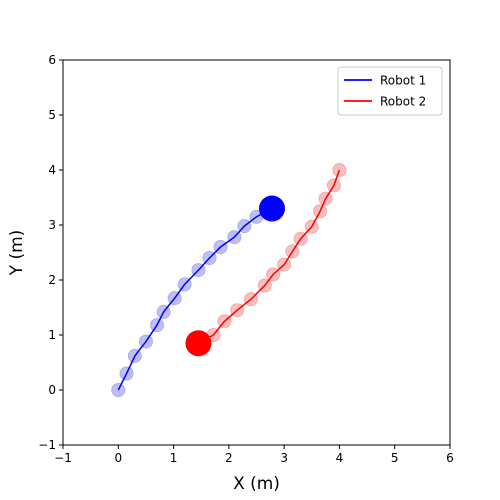  Describe the element at coordinates (52, 115) in the screenshot. I see `y-tick-label: 5` at that location.